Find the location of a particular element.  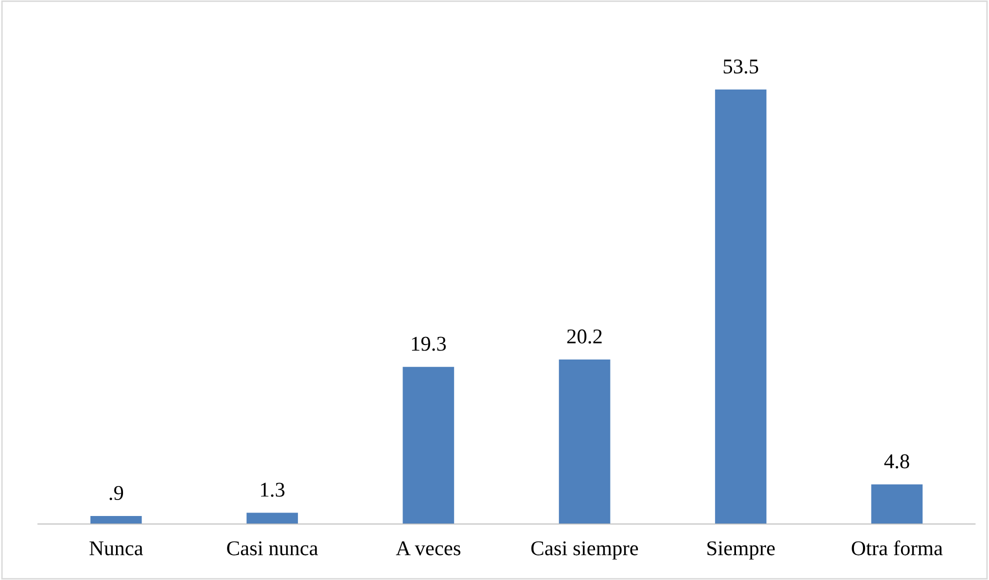

data-label: 4.8 is located at coordinates (897, 461).